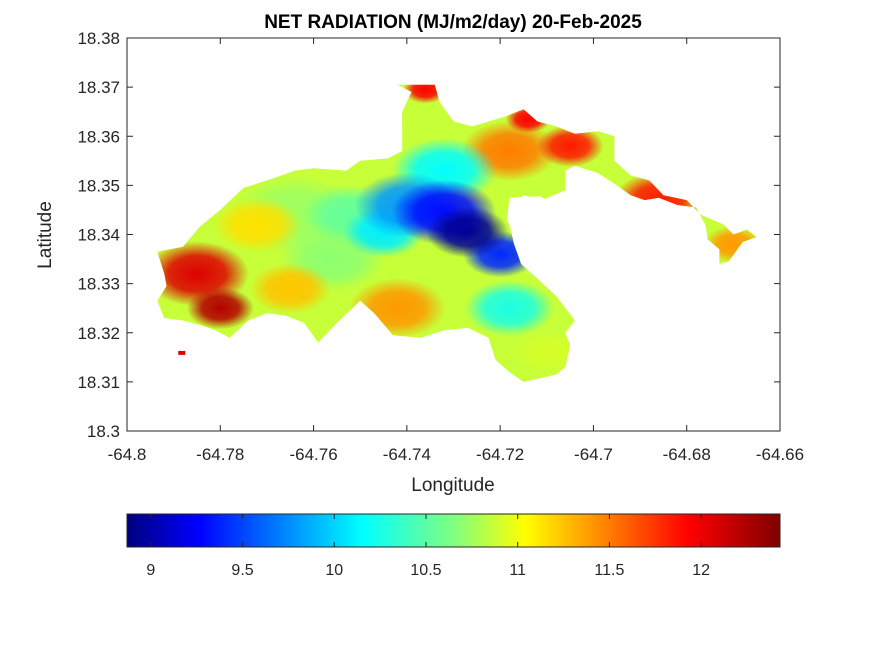  I want to click on y-tick-label: 18.32, so click(98, 333).